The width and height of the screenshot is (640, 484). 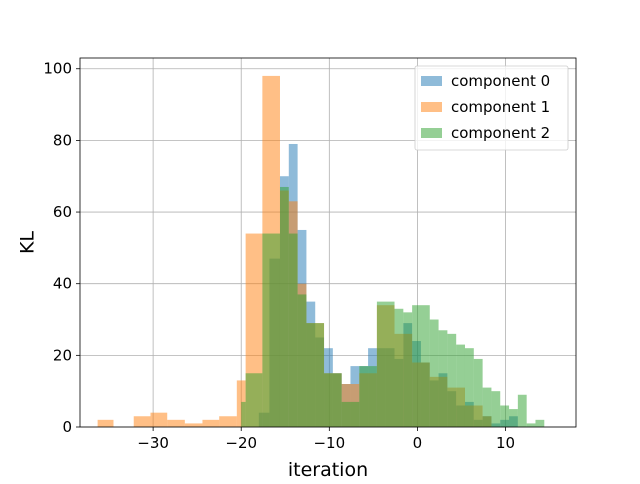 What do you see at coordinates (67, 427) in the screenshot?
I see `y-tick-label: 0` at bounding box center [67, 427].